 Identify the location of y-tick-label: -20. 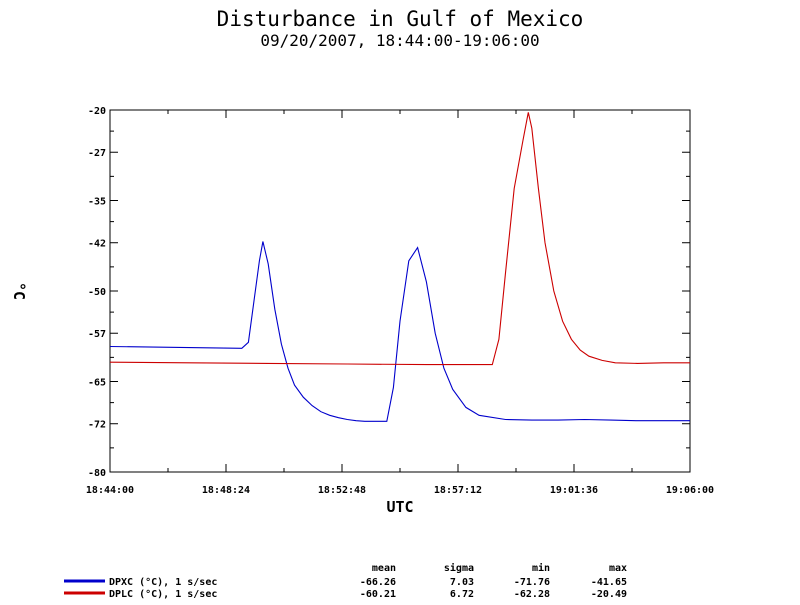
(97, 111).